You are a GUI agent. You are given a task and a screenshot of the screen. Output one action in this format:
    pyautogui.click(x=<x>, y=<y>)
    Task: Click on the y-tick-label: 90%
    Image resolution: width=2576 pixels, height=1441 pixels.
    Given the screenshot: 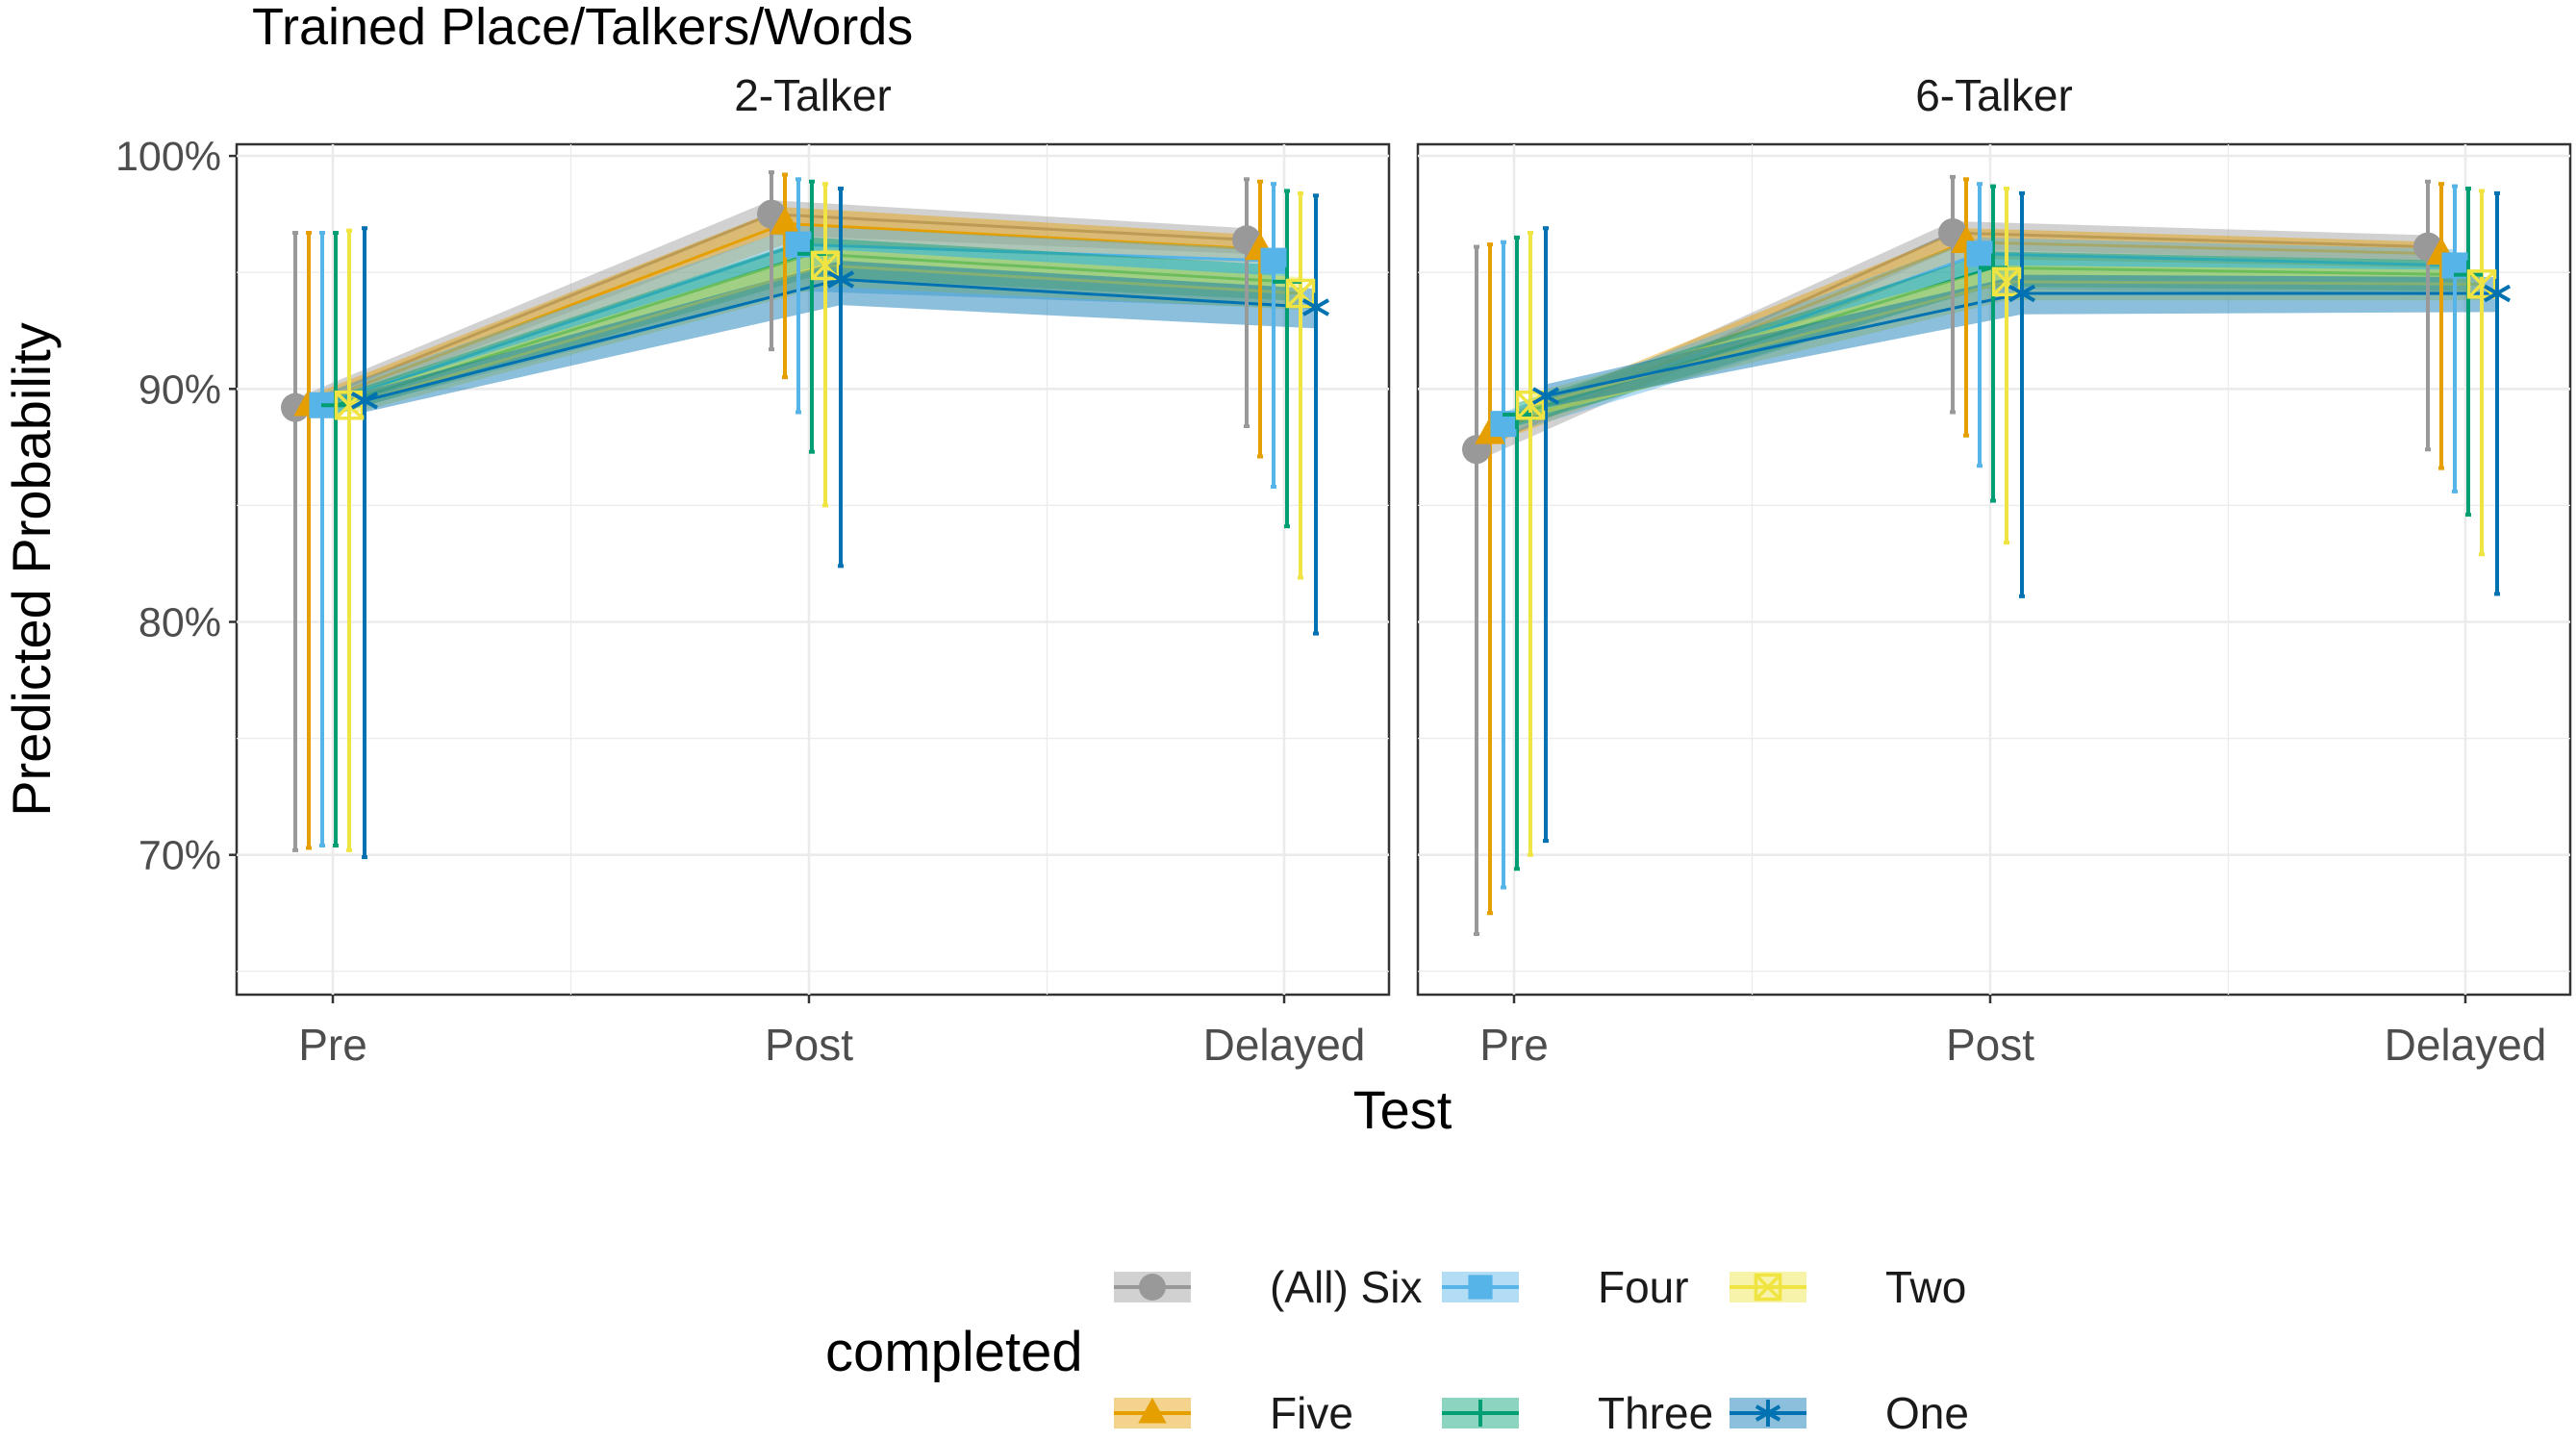 What is the action you would take?
    pyautogui.click(x=180, y=390)
    